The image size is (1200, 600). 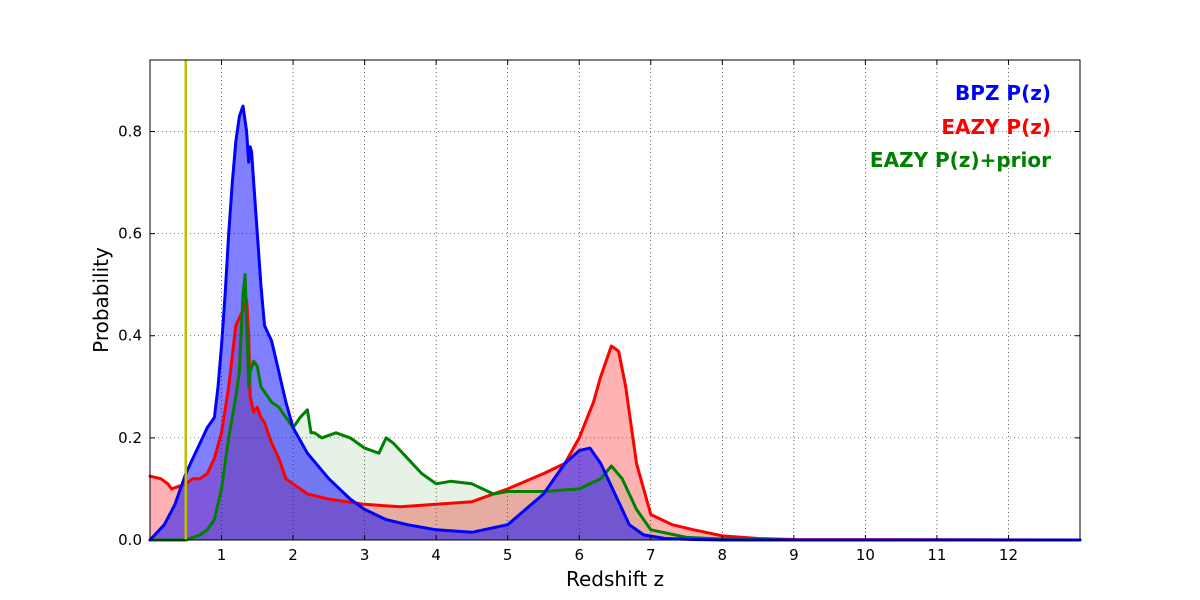 What do you see at coordinates (794, 555) in the screenshot?
I see `x-tick-label: 9` at bounding box center [794, 555].